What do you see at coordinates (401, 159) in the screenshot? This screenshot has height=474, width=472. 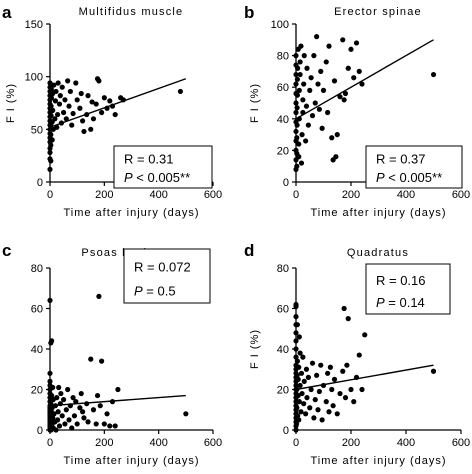 I see `stats-r-value: R = 0.37` at bounding box center [401, 159].